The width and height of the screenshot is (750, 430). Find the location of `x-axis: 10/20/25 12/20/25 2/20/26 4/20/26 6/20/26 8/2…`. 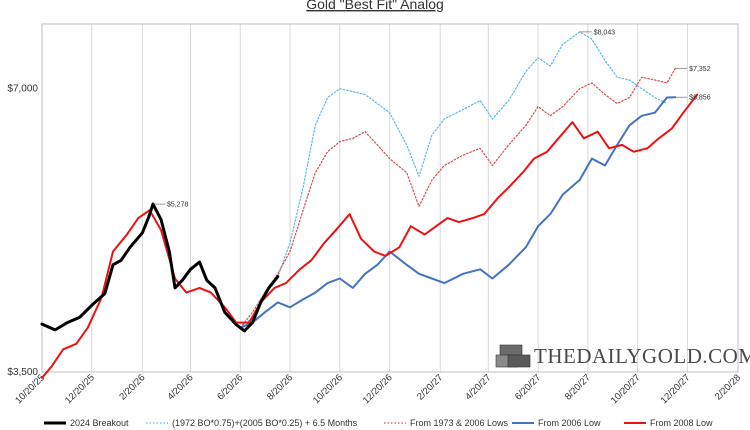

x-axis: 10/20/25 12/20/25 2/20/26 4/20/26 6/20/26 8/2… is located at coordinates (378, 389).